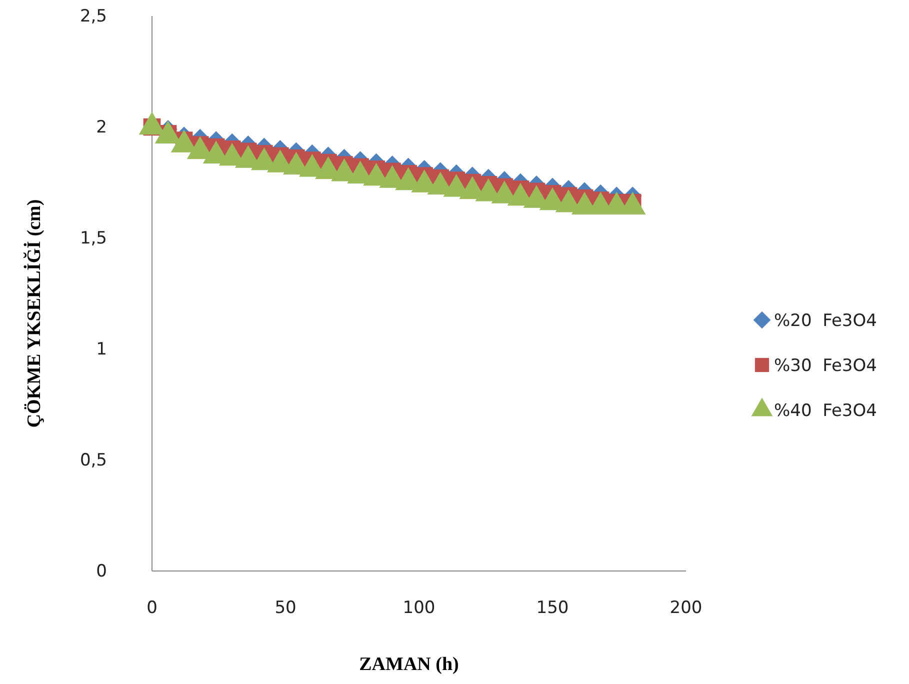 The height and width of the screenshot is (684, 909). I want to click on y-tick-label: 0, so click(101, 571).